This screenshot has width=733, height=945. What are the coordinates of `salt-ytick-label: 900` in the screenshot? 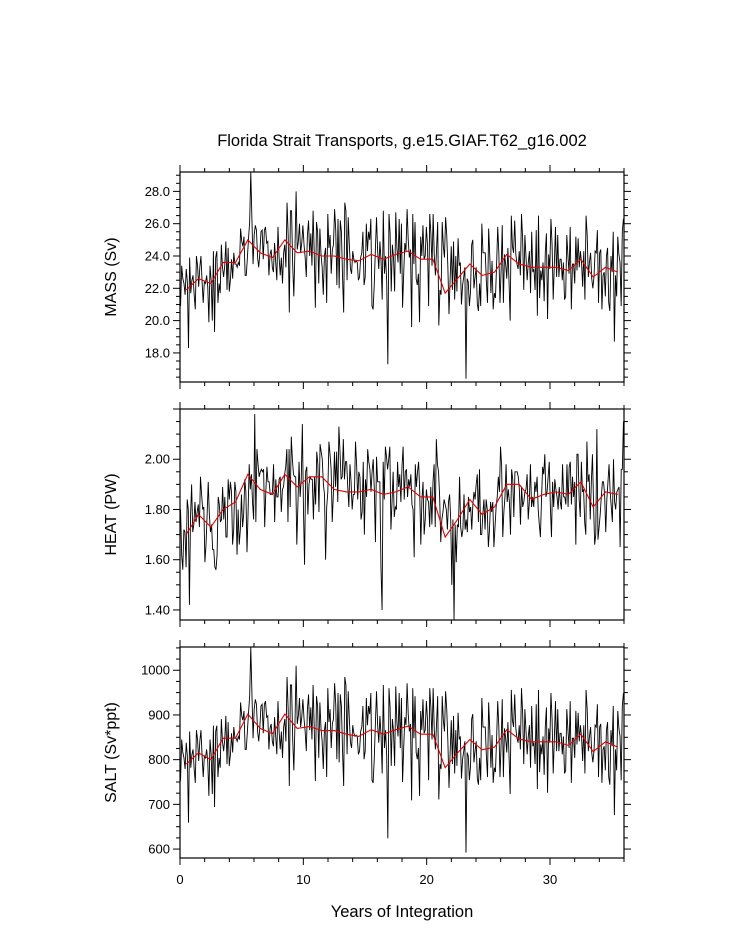 It's located at (159, 714).